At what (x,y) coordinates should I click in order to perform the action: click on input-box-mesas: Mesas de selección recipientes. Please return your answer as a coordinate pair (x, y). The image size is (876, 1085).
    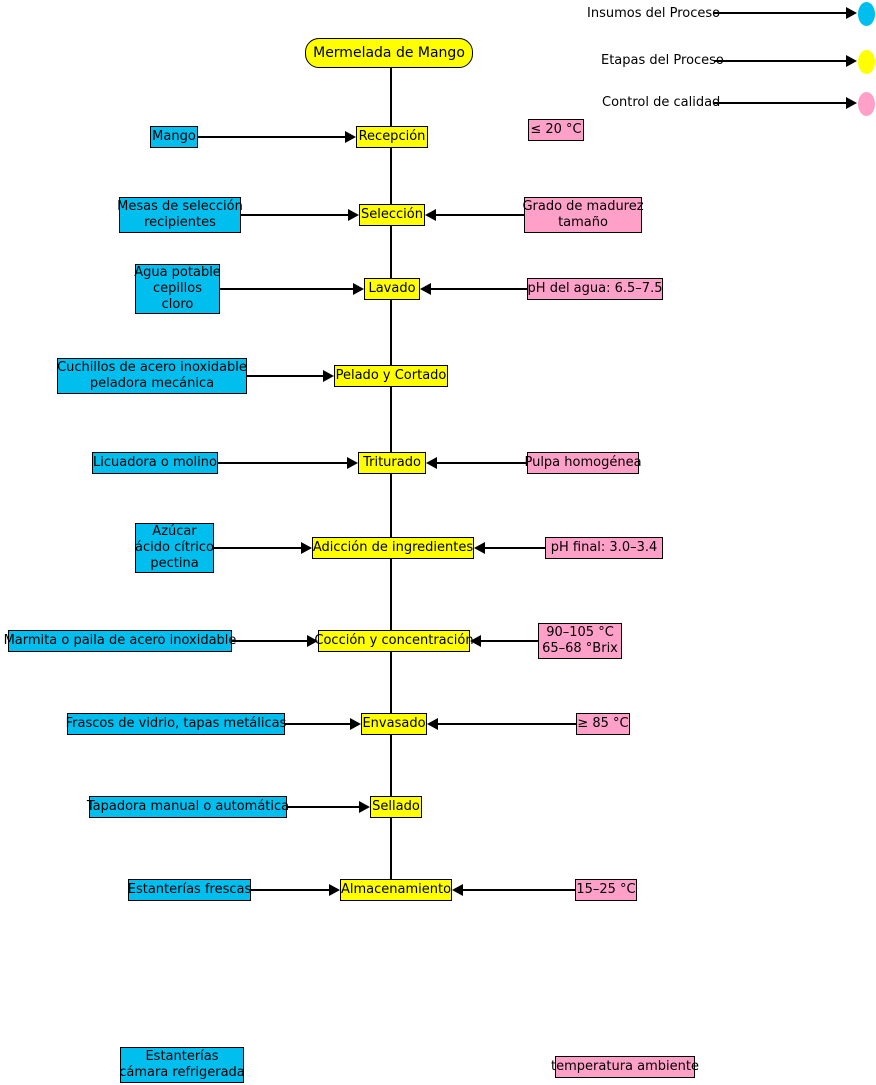
    Looking at the image, I should click on (180, 215).